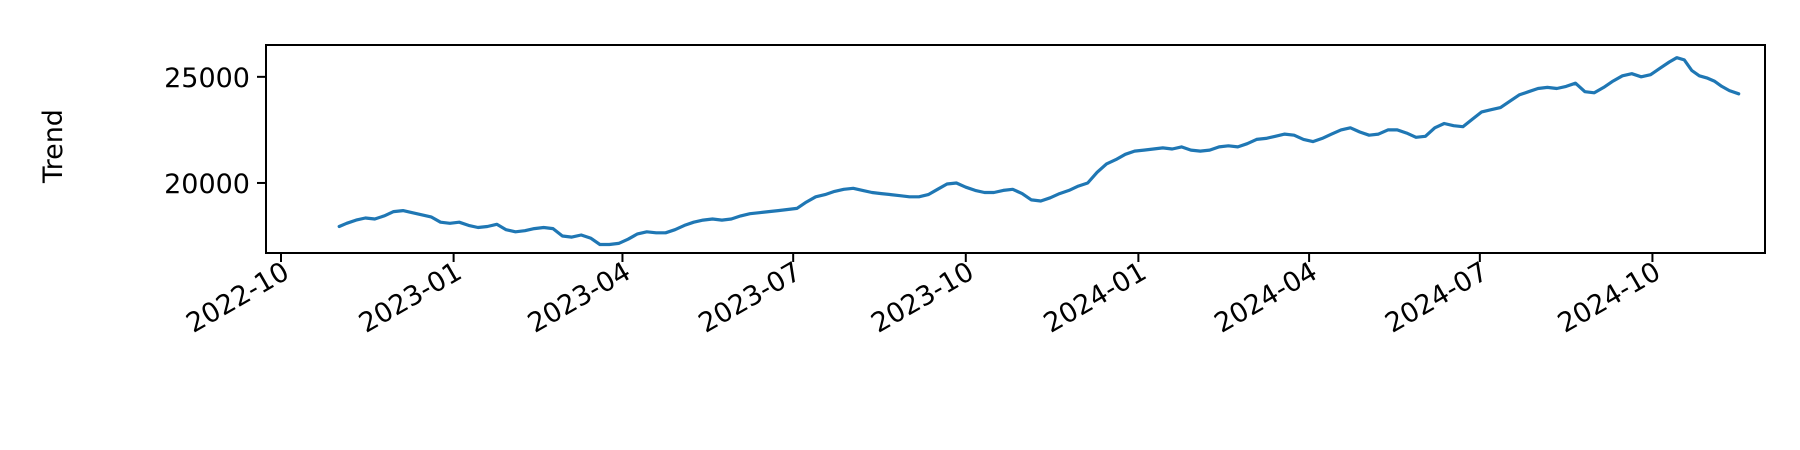 The image size is (1800, 450). I want to click on y-tick-label: 25000, so click(207, 78).